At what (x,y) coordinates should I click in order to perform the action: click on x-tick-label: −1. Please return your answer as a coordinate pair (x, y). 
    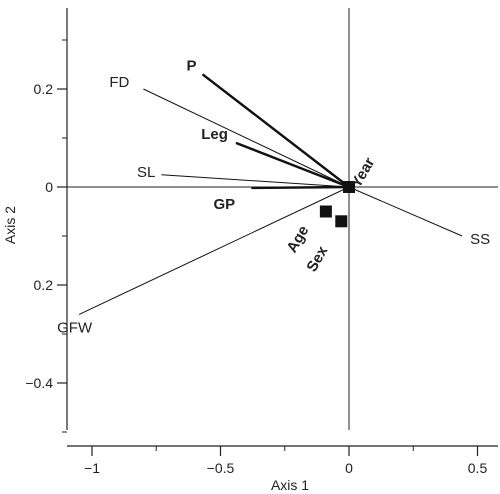
    Looking at the image, I should click on (92, 468).